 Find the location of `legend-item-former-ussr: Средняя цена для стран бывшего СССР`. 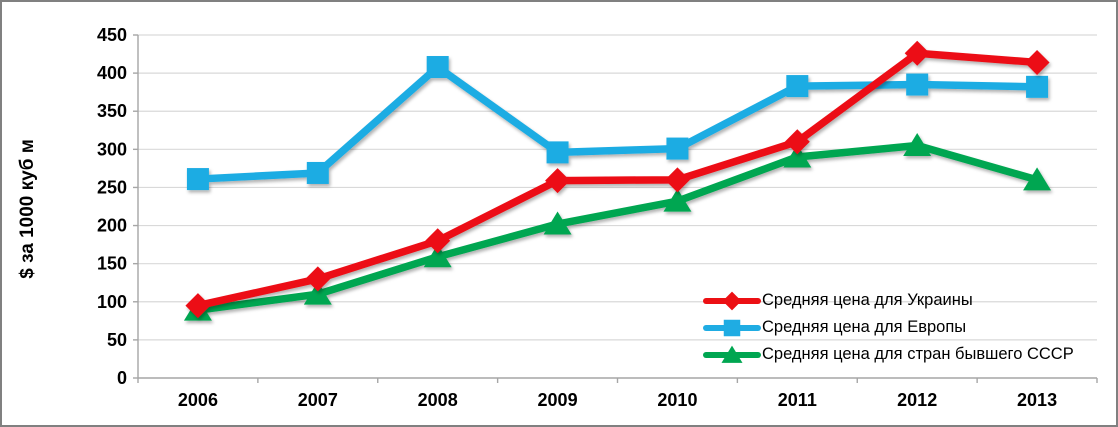

legend-item-former-ussr: Средняя цена для стран бывшего СССР is located at coordinates (888, 354).